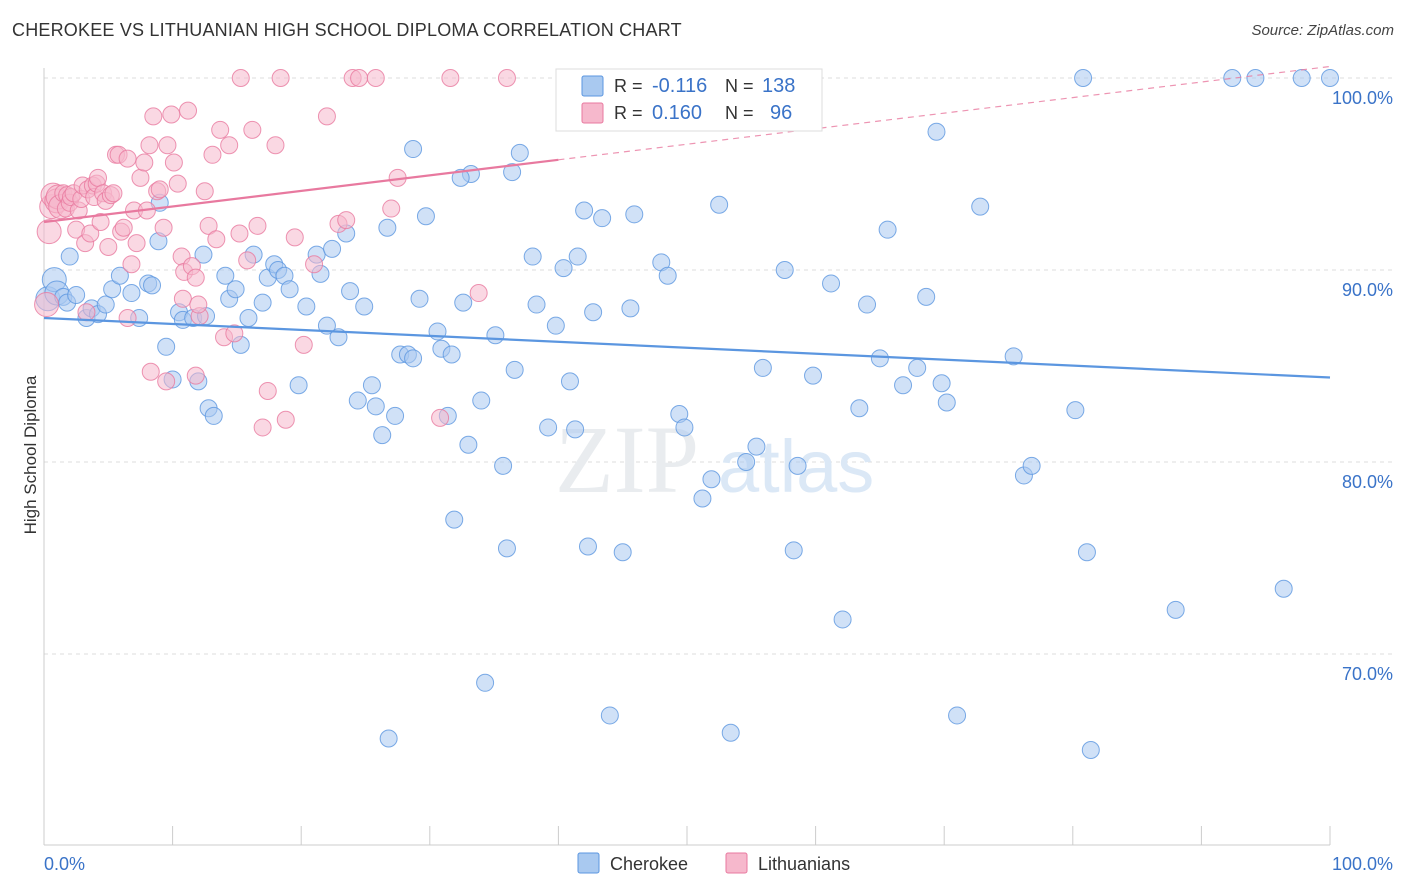 This screenshot has height=892, width=1406. Describe the element at coordinates (689, 100) in the screenshot. I see `stats-legend: R = -0.116 N = 138 R = 0.160 N = 96` at that location.